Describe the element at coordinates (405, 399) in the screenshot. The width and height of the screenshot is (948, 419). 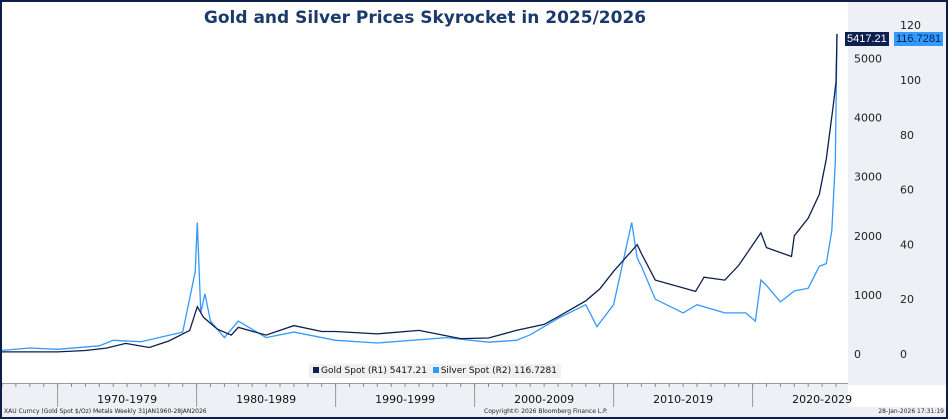
I see `x-tick-label: 1990-1999` at that location.